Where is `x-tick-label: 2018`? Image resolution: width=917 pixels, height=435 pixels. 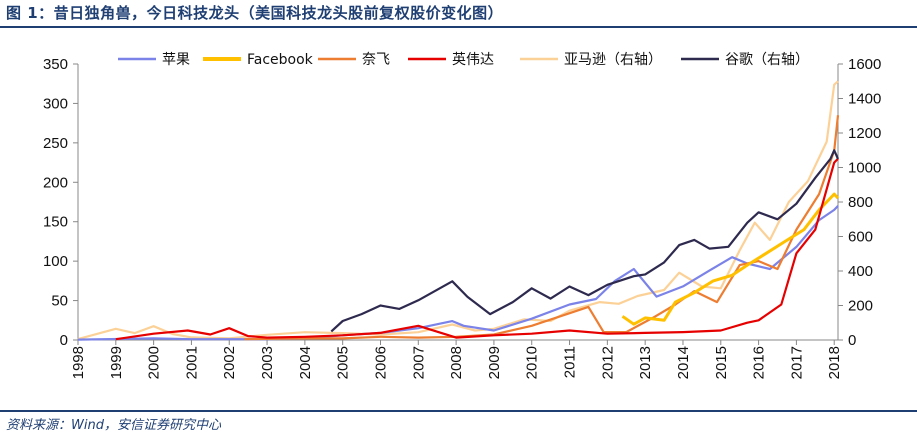 x-tick-label: 2018 is located at coordinates (834, 362).